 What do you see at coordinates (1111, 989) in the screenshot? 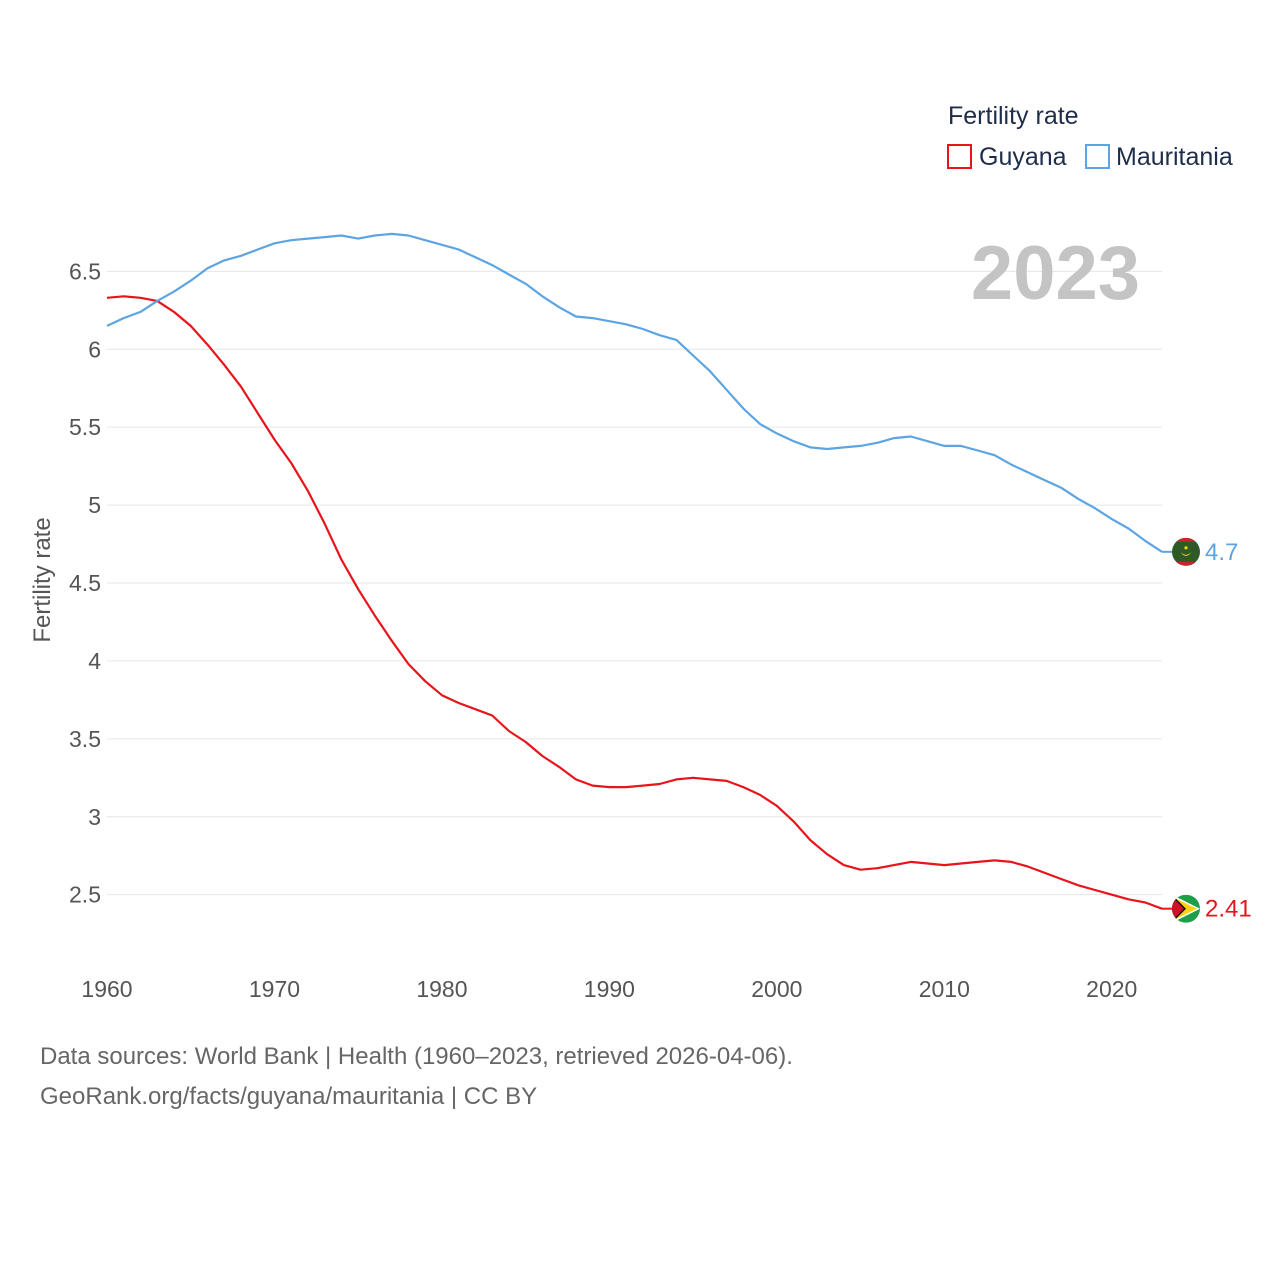
I see `x-tick-label: 2020` at bounding box center [1111, 989].